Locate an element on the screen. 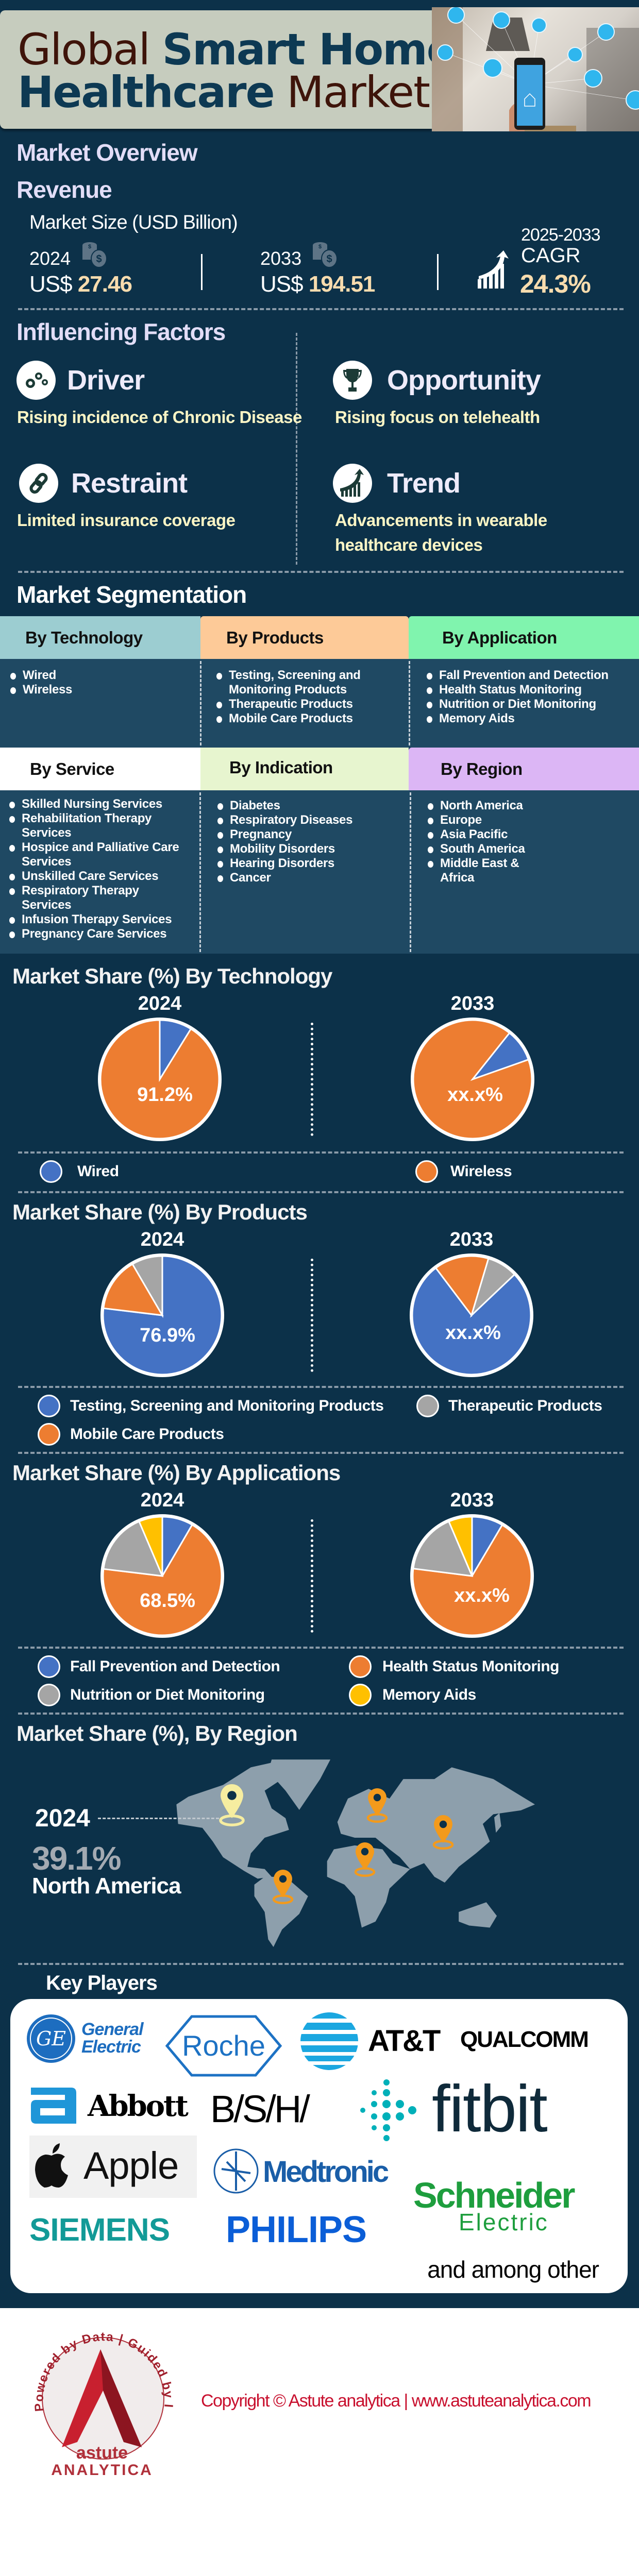 The height and width of the screenshot is (2576, 639). segment-header-application: By Application is located at coordinates (524, 638).